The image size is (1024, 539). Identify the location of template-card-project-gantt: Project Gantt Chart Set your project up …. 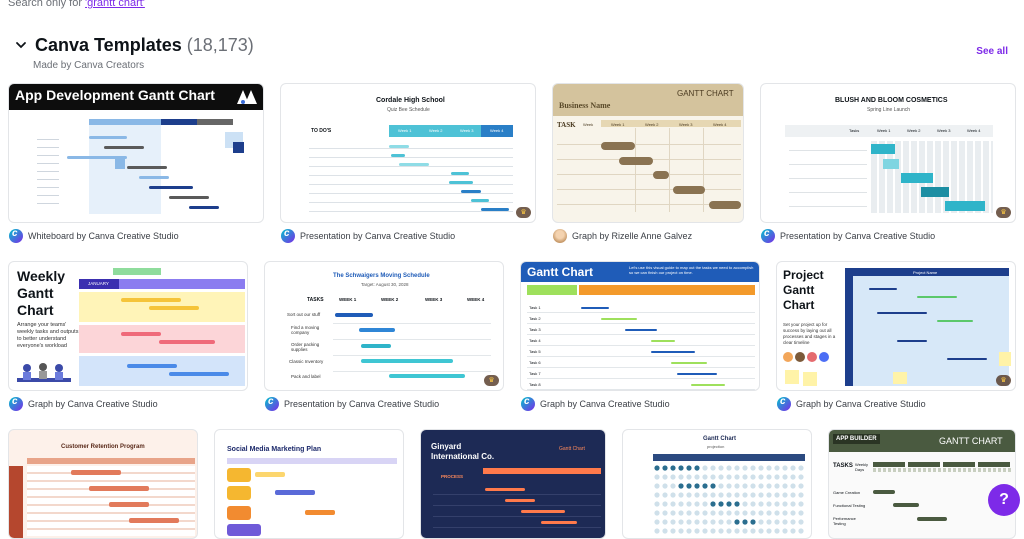
(896, 326).